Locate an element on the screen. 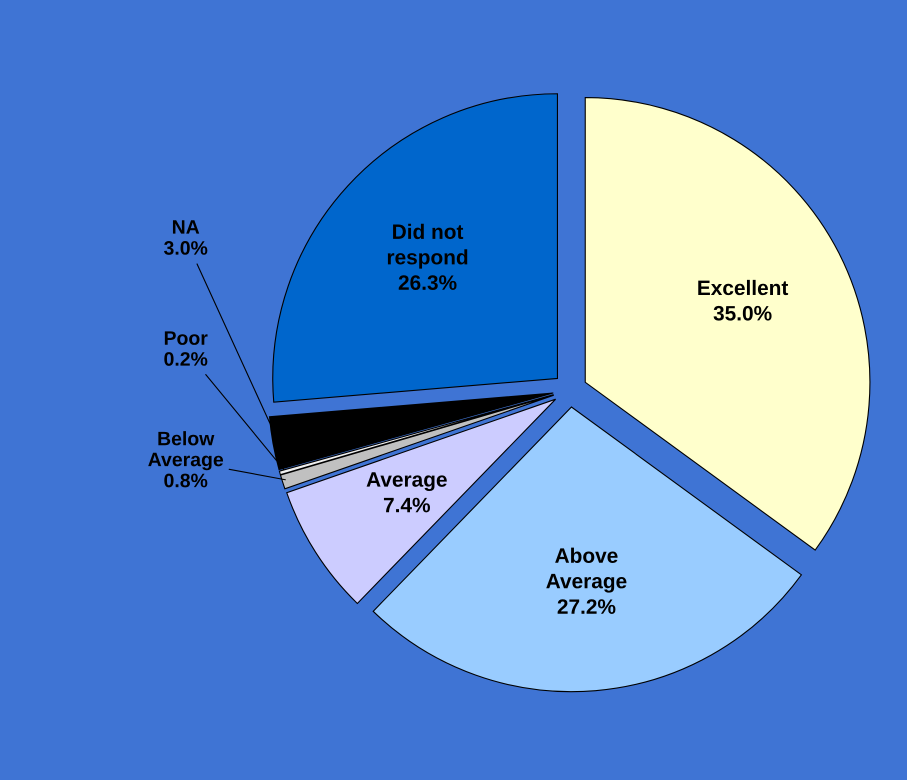  data-label: 3.0% is located at coordinates (186, 248).